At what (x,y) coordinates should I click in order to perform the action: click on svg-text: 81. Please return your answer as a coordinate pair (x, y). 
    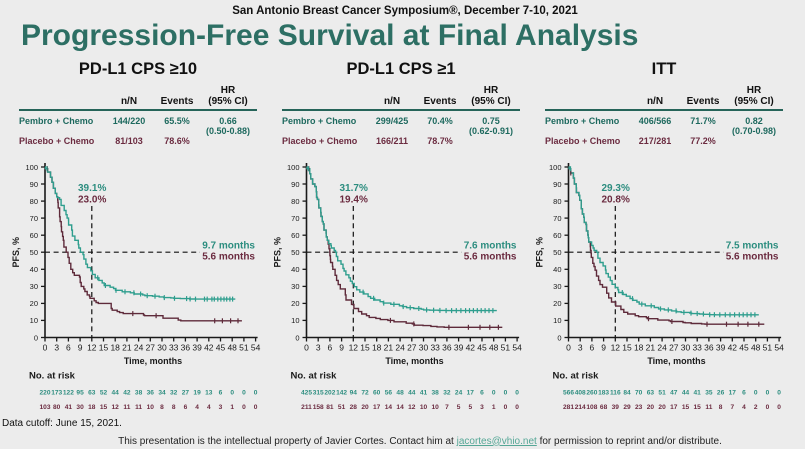
    Looking at the image, I should click on (330, 407).